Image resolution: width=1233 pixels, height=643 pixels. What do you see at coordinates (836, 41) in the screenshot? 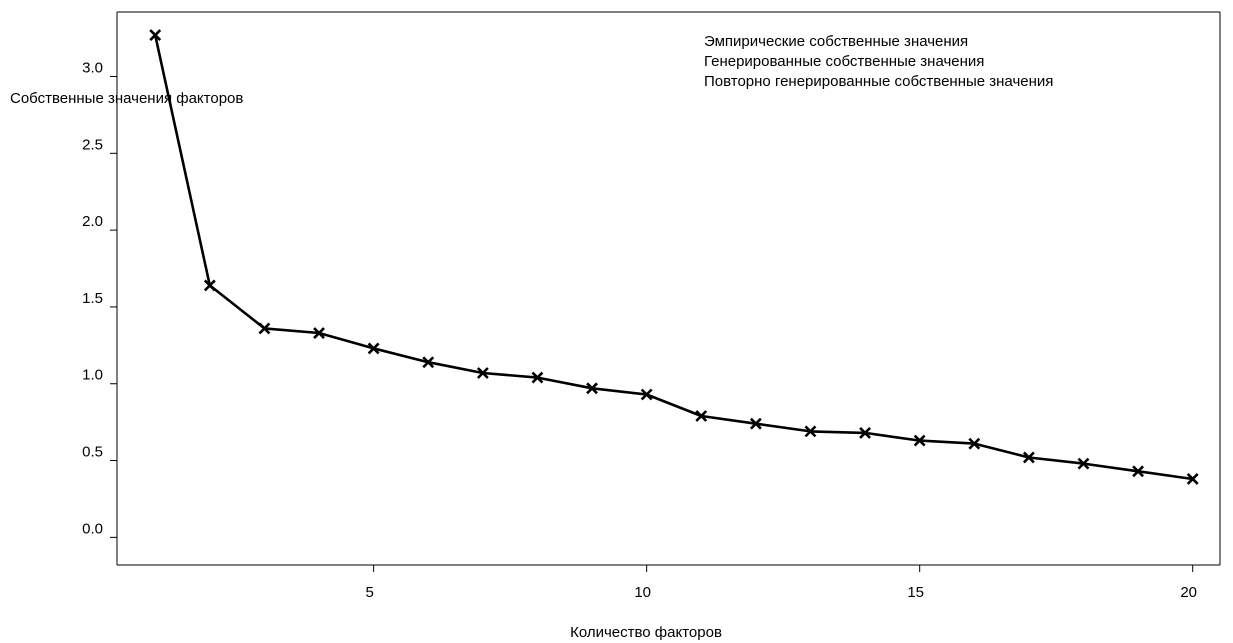
I see `legend-item-empirical: Эмпирические собственные значения` at bounding box center [836, 41].